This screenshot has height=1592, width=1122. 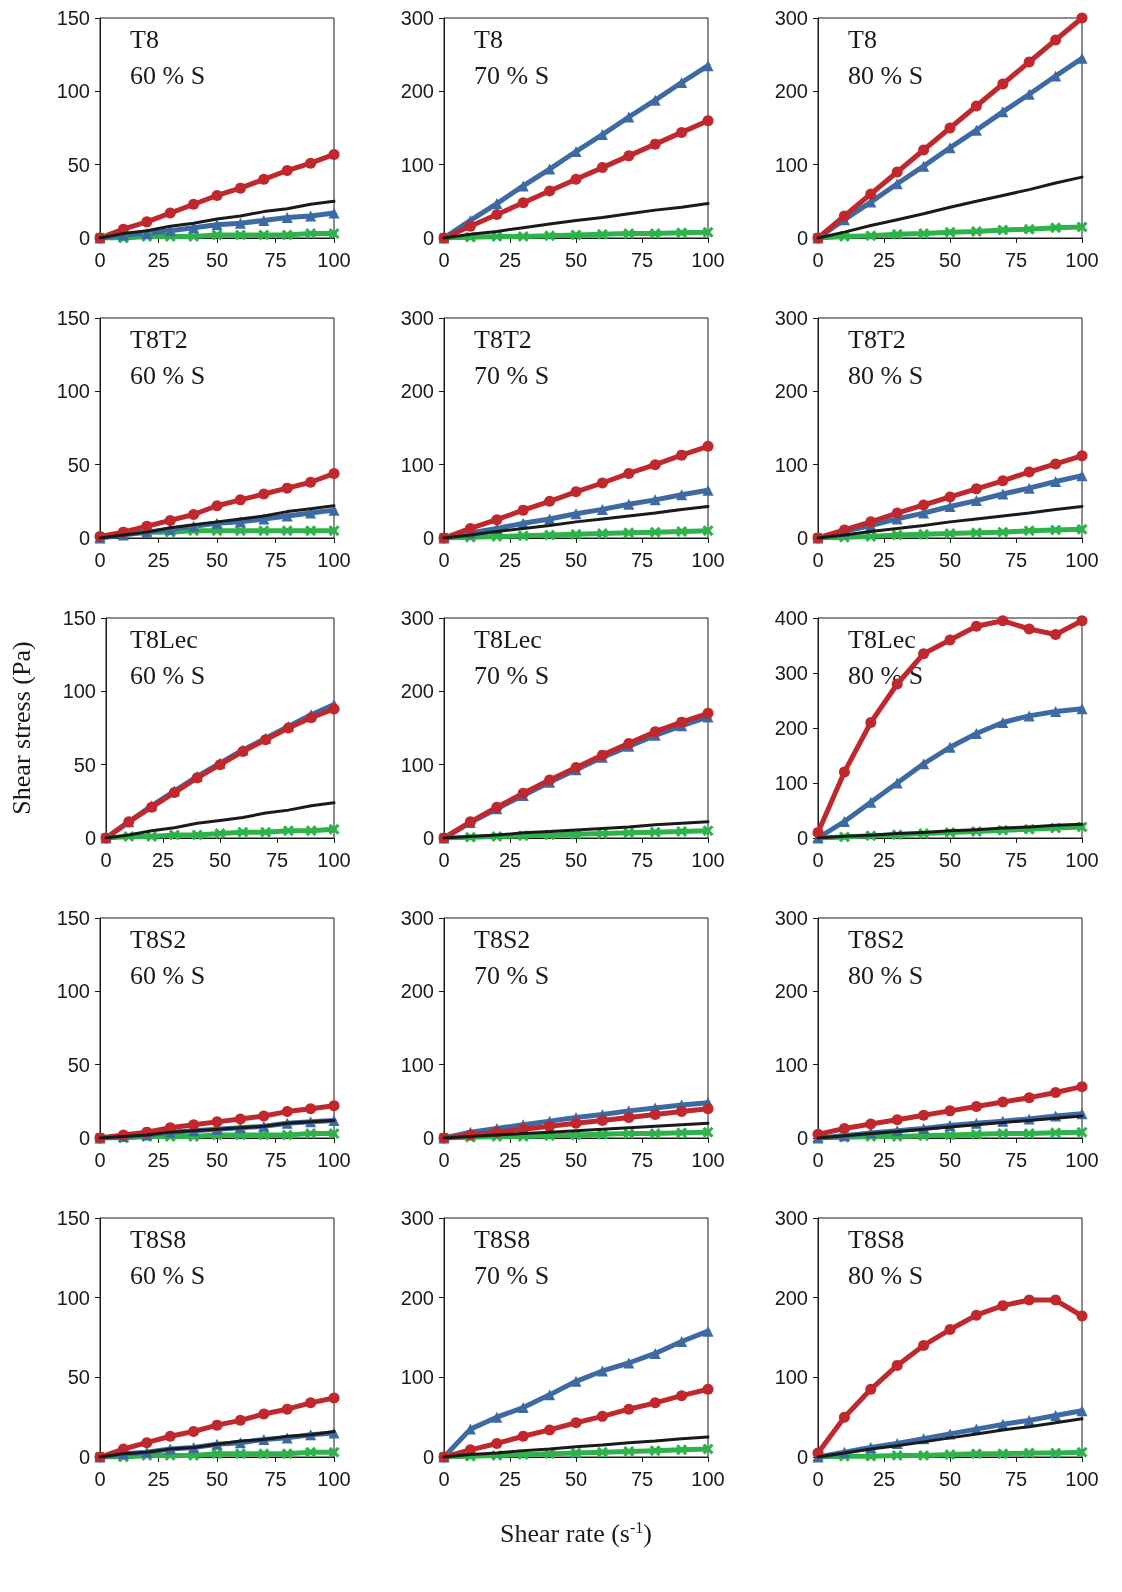 I want to click on y-tick-label: 300, so click(x=791, y=318).